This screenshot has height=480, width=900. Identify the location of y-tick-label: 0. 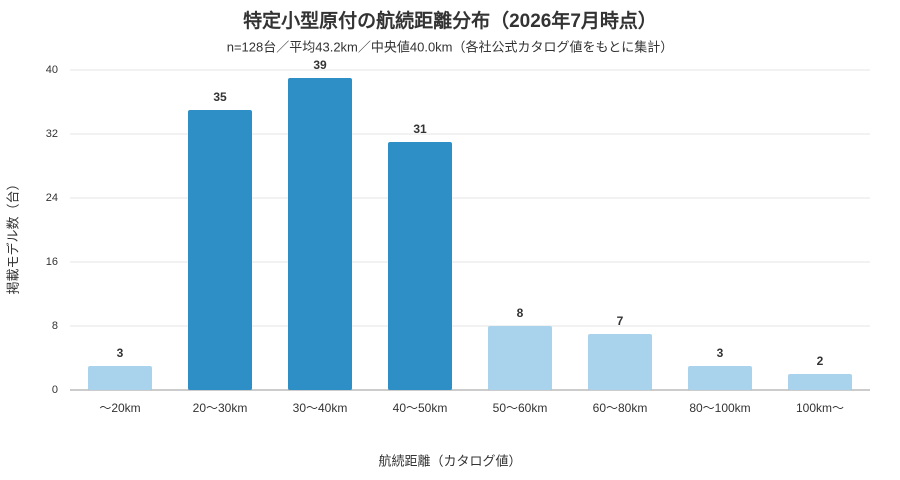
(55, 390).